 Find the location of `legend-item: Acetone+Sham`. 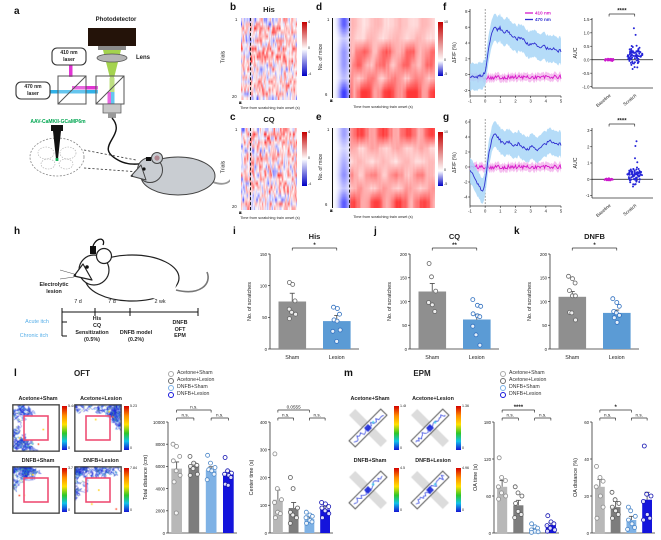

legend-item: Acetone+Sham is located at coordinates (191, 373).